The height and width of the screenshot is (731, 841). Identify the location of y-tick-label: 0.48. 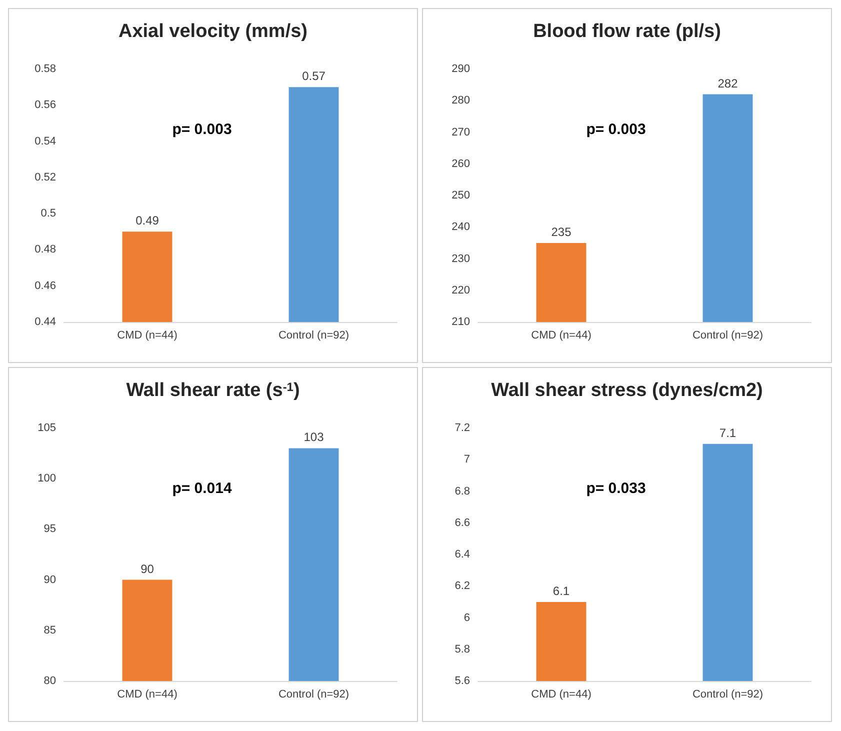
(45, 250).